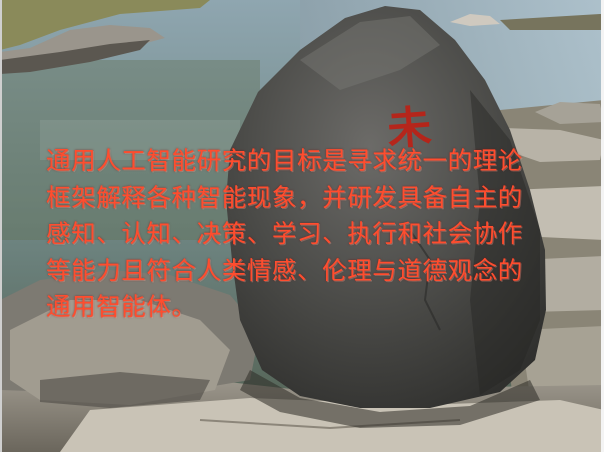 The height and width of the screenshot is (452, 604). Describe the element at coordinates (370, 53) in the screenshot. I see `rock-highlight` at that location.